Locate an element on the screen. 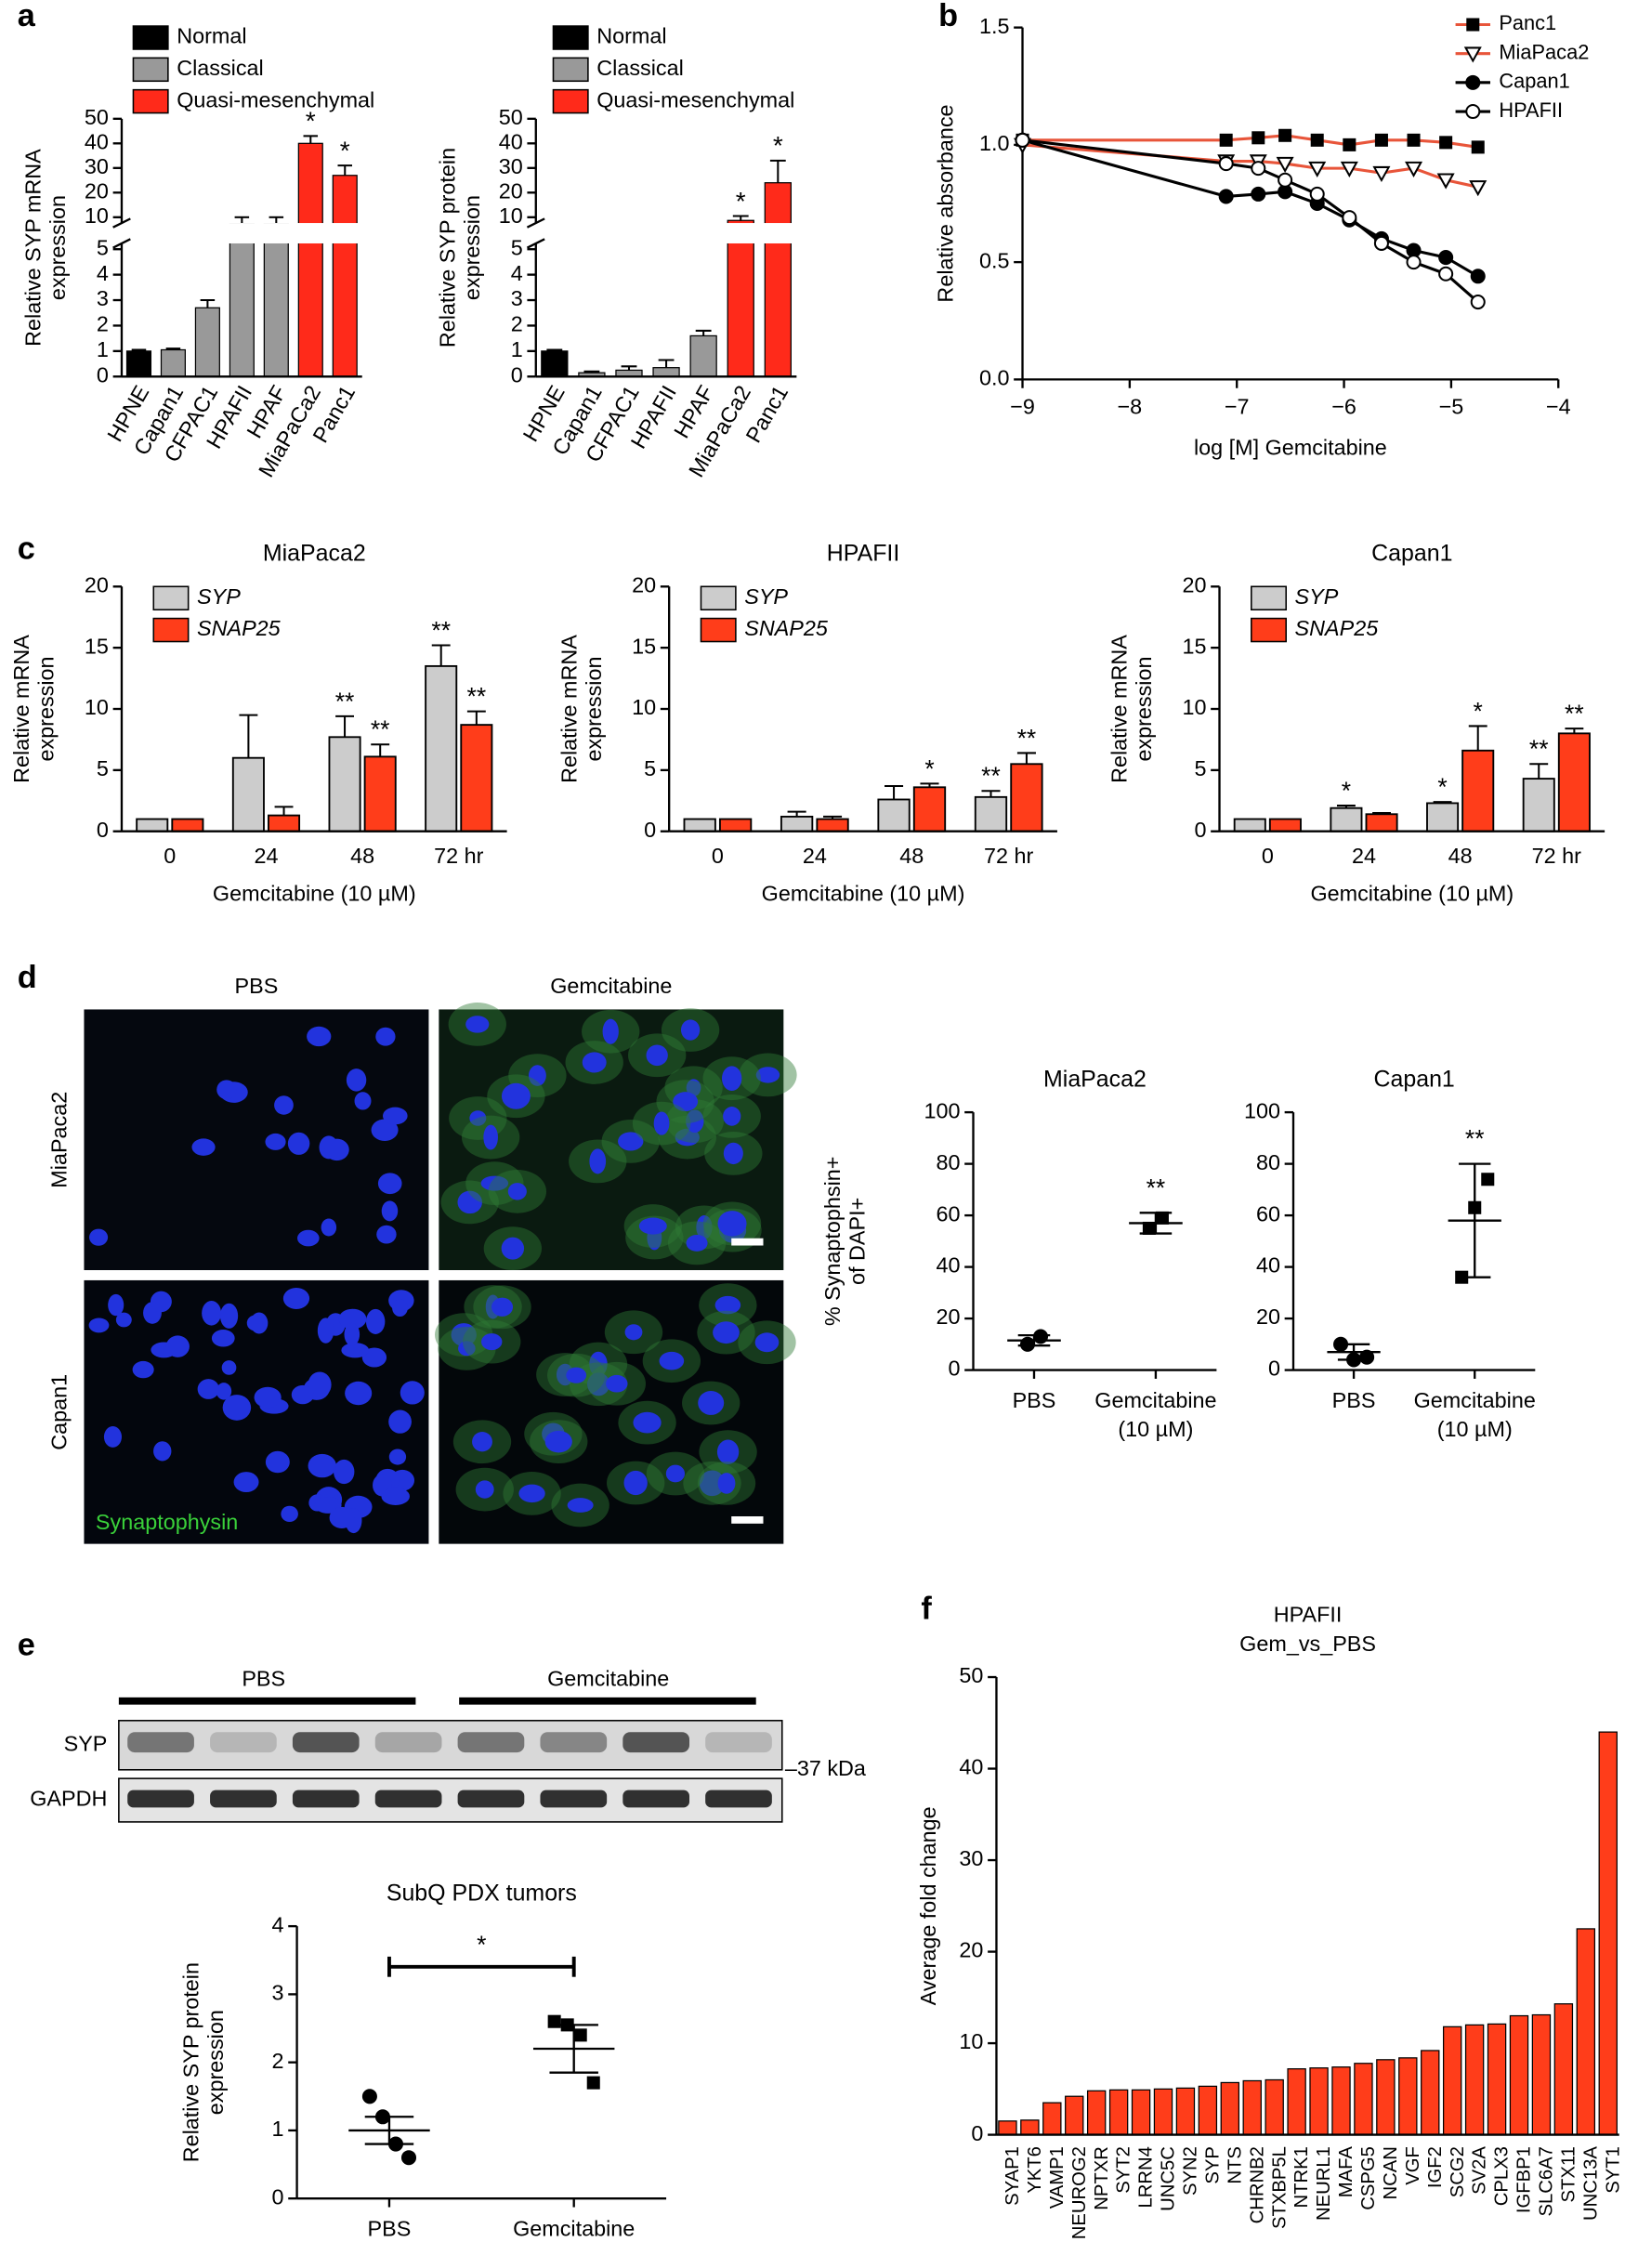 Image resolution: width=1625 pixels, height=2268 pixels. x-tick-label: SYAP1 is located at coordinates (1013, 2176).